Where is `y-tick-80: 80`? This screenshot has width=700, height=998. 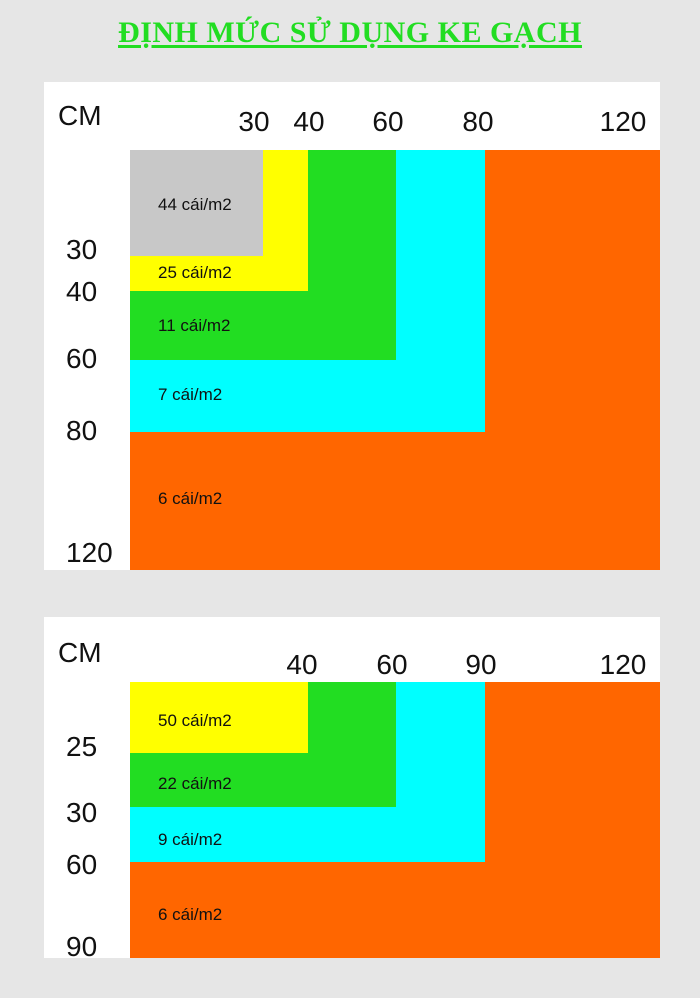 y-tick-80: 80 is located at coordinates (82, 430).